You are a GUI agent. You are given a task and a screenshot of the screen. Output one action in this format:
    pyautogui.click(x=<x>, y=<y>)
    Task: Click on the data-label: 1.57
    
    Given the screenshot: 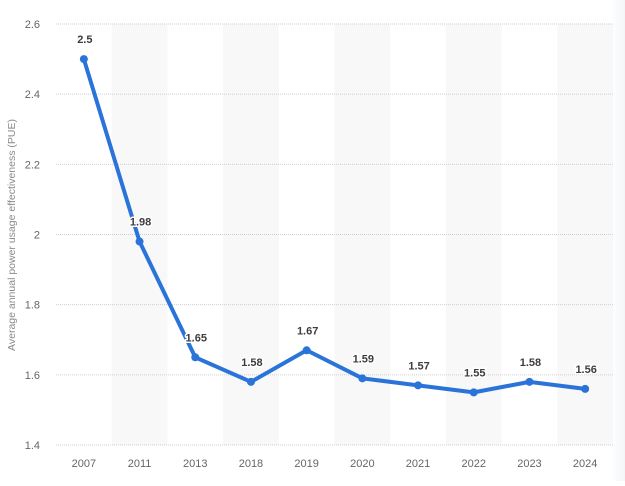 What is the action you would take?
    pyautogui.click(x=418, y=366)
    